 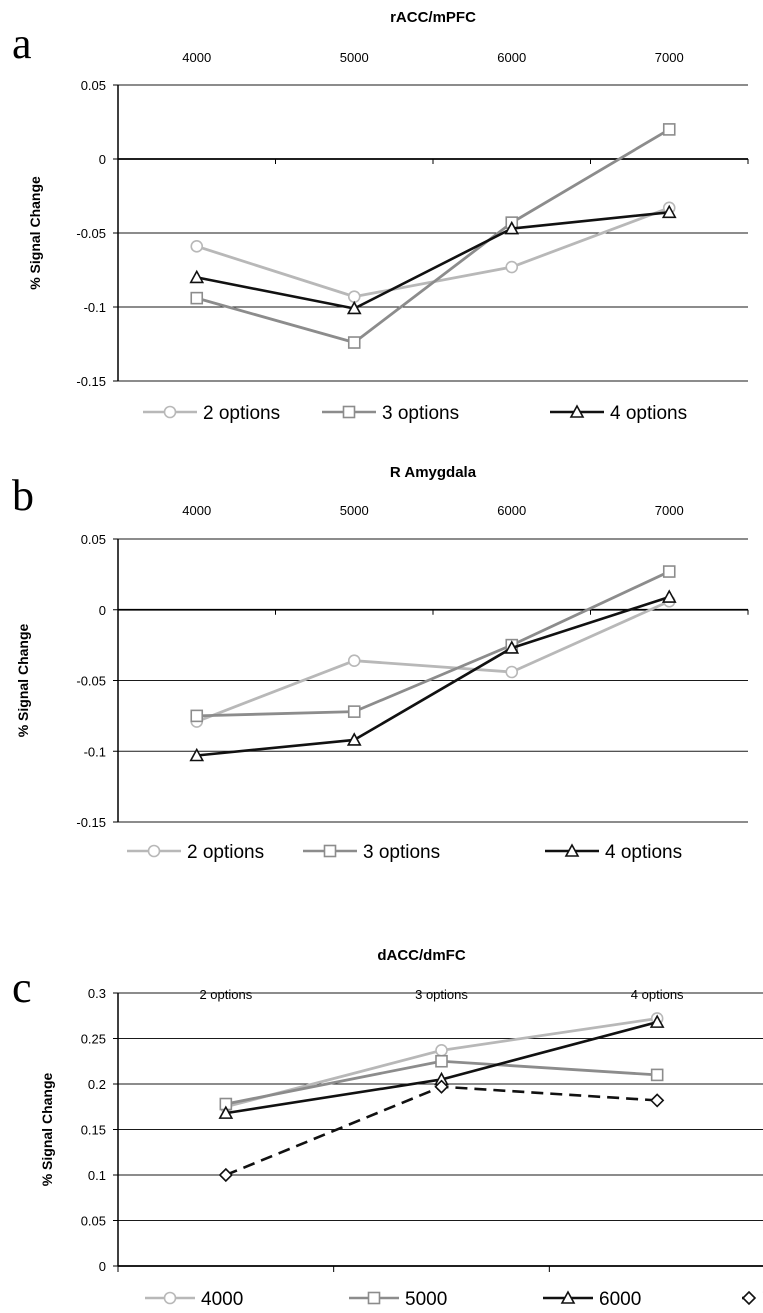 What do you see at coordinates (97, 993) in the screenshot?
I see `y-tick-label: 0.3` at bounding box center [97, 993].